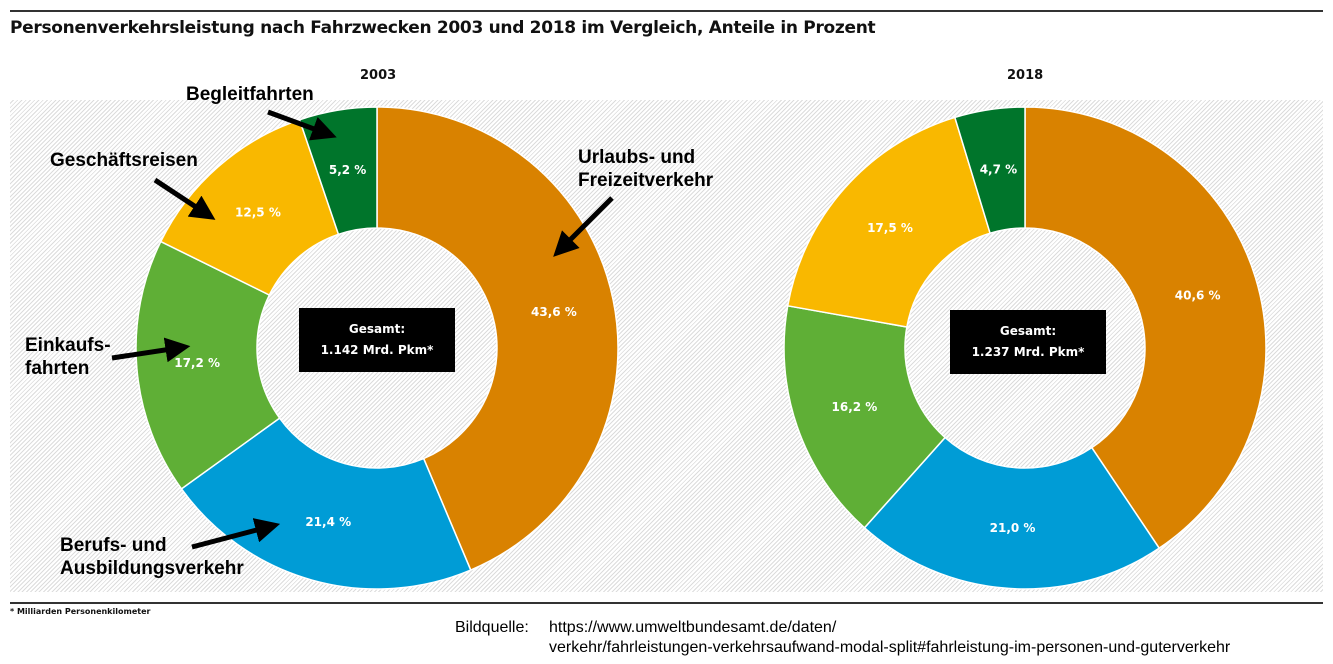  Describe the element at coordinates (693, 627) in the screenshot. I see `source-url-line1: https://www.umweltbundesamt.de/daten/` at that location.